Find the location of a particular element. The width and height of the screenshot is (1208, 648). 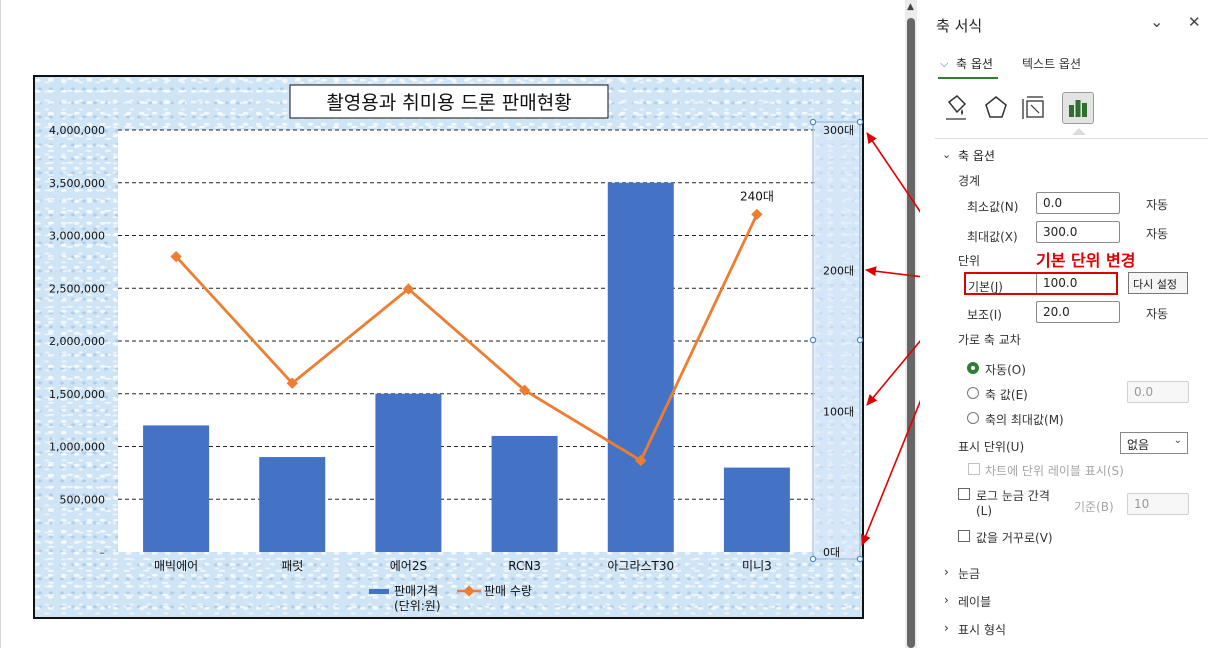

secondary-tick-label: 200대 is located at coordinates (838, 271).